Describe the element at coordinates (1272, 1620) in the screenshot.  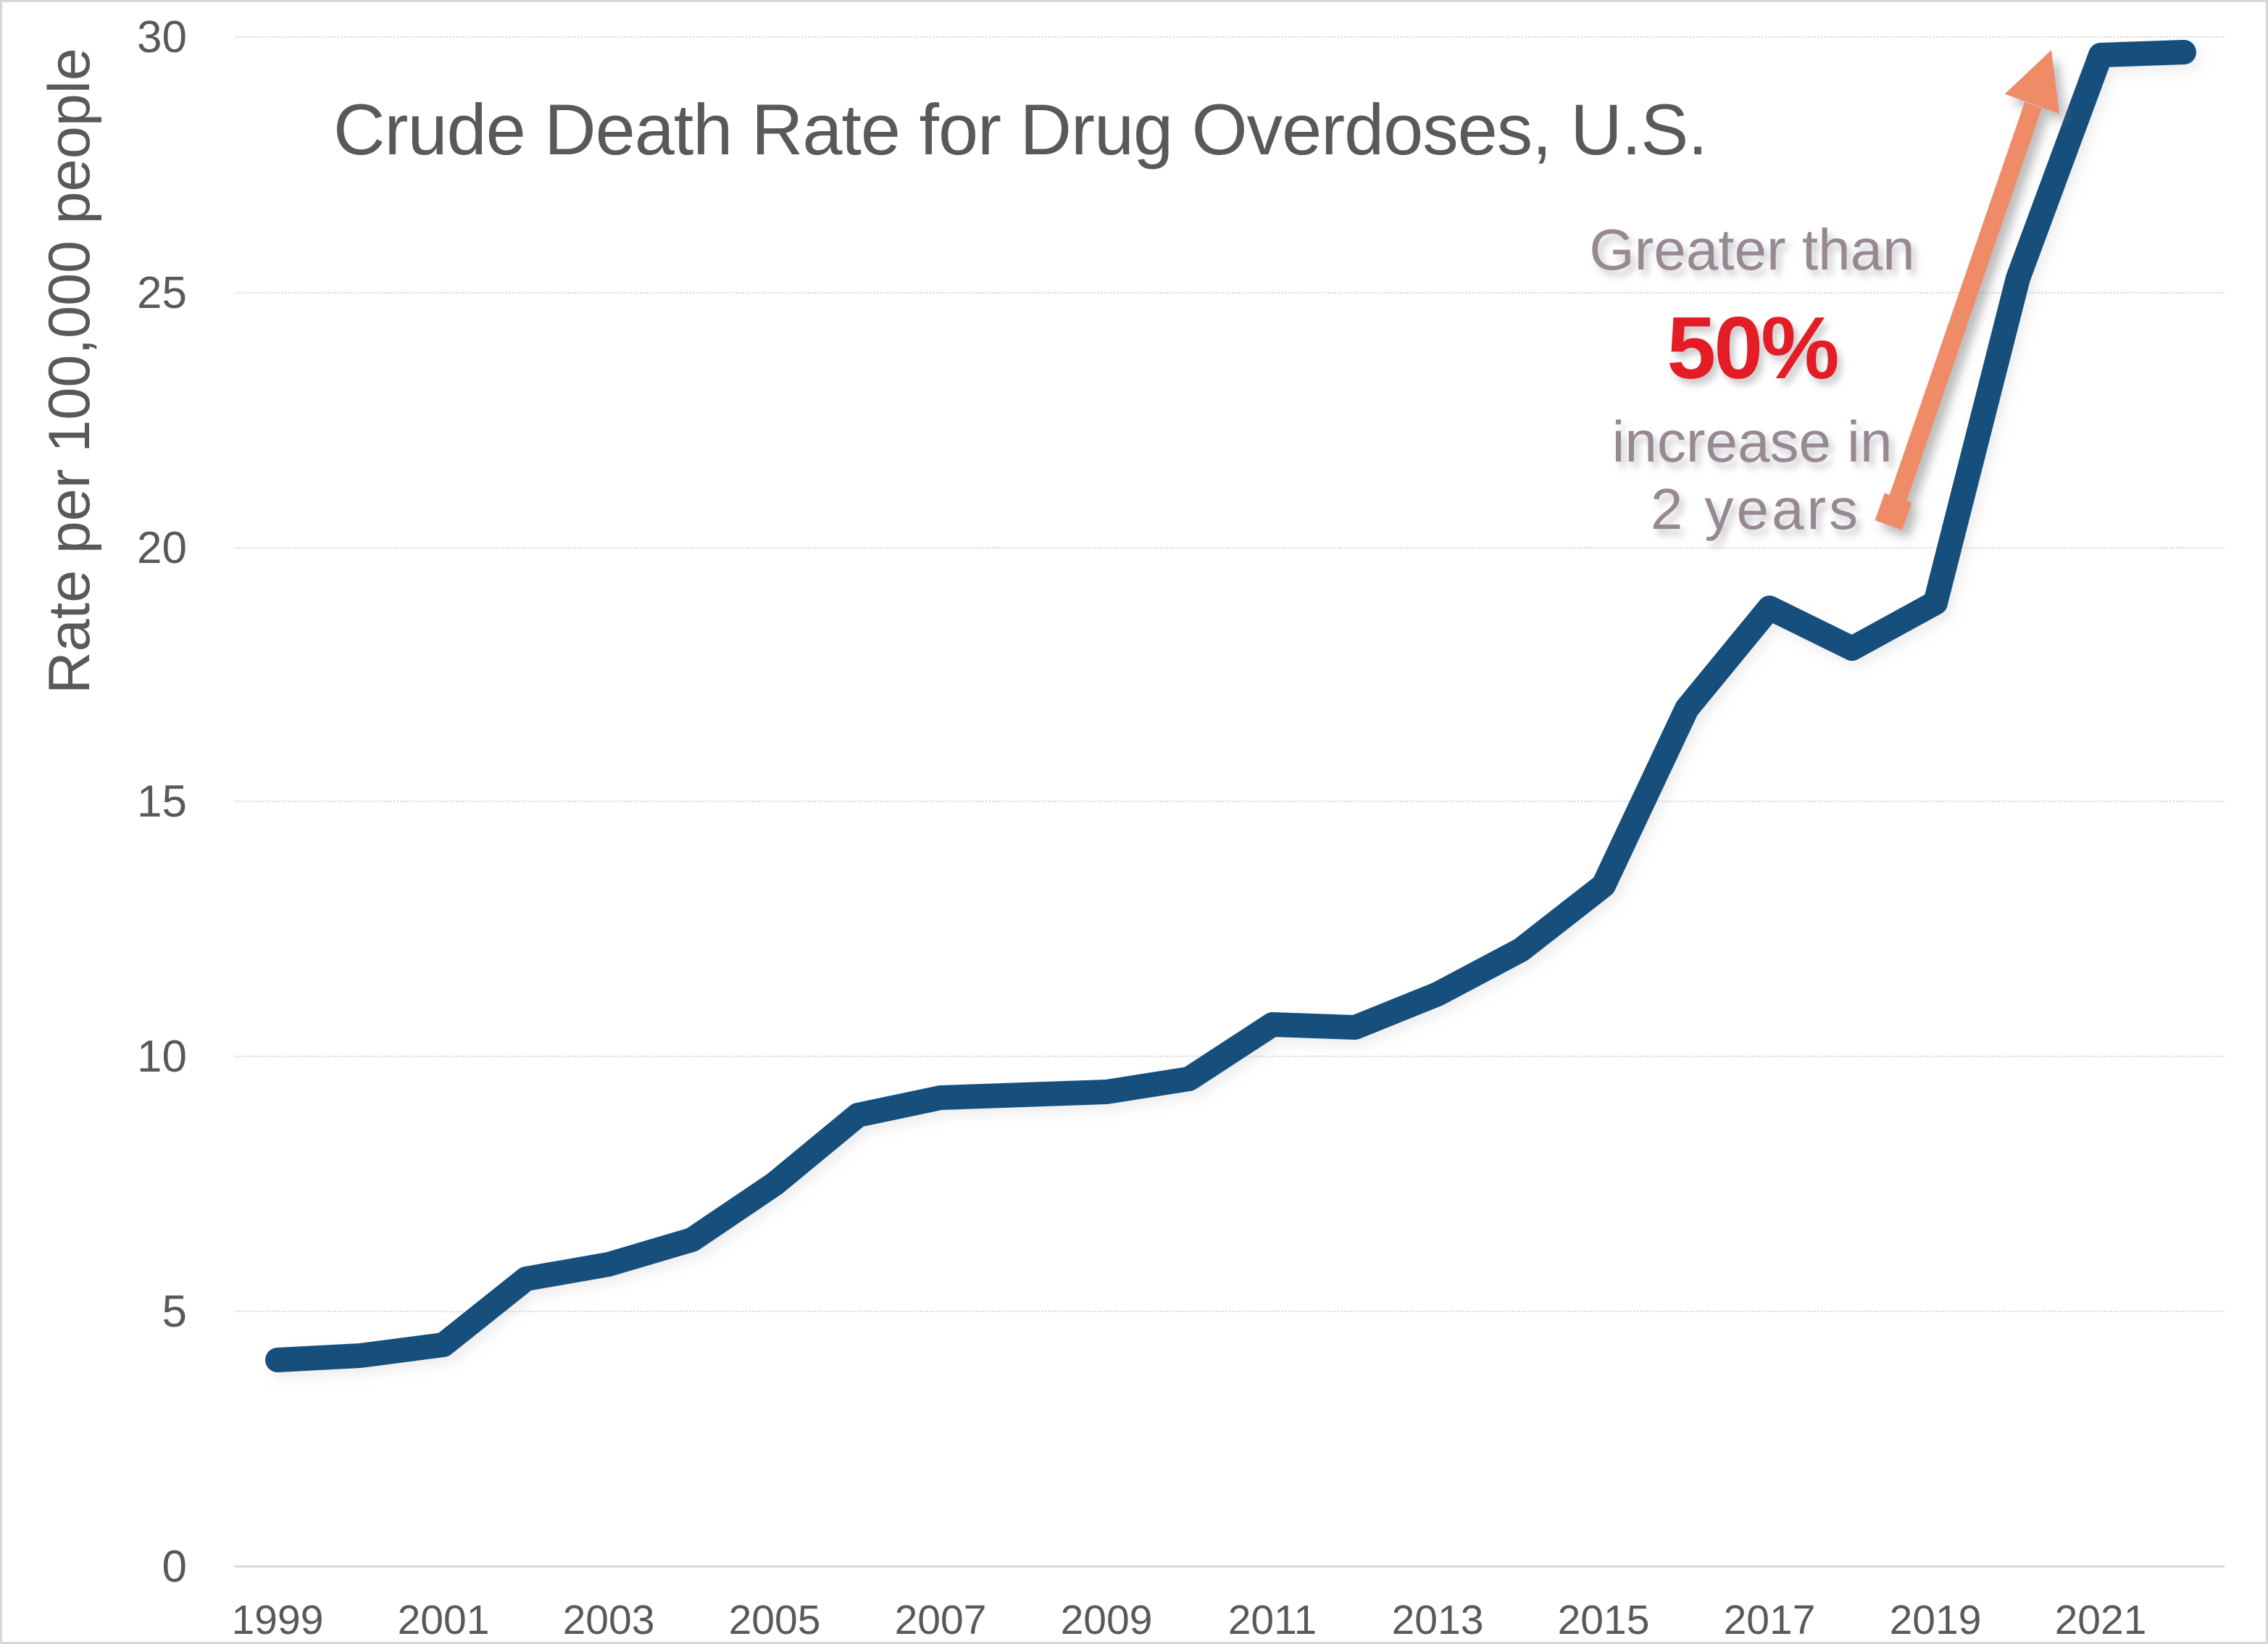
I see `svg-text: 2011` at that location.